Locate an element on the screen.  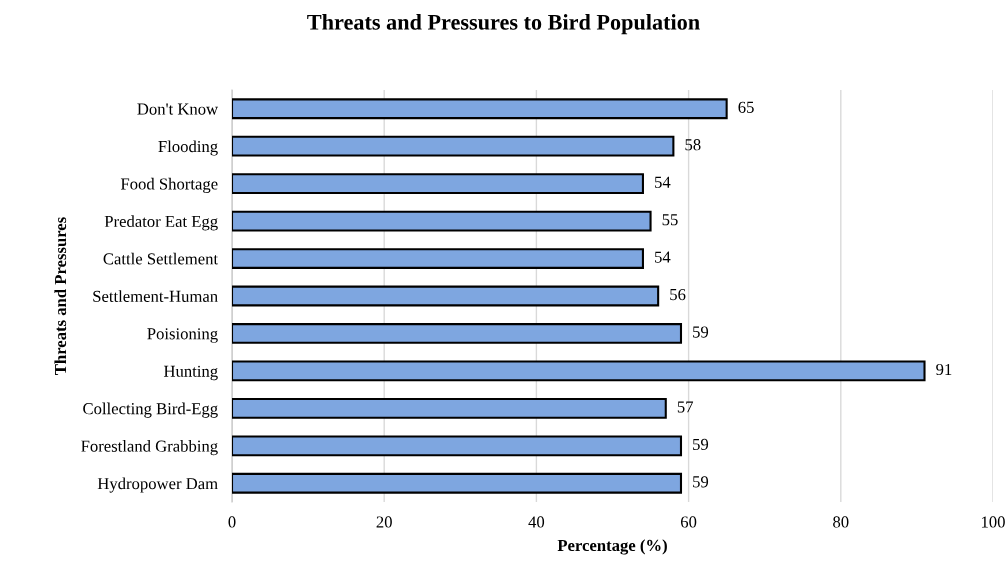
y-tick-label: Forestland Grabbing is located at coordinates (149, 448).